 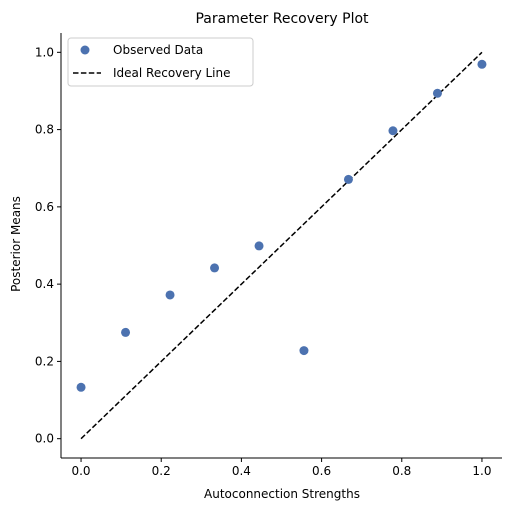 What do you see at coordinates (44, 439) in the screenshot?
I see `y-tick-label: 0.0` at bounding box center [44, 439].